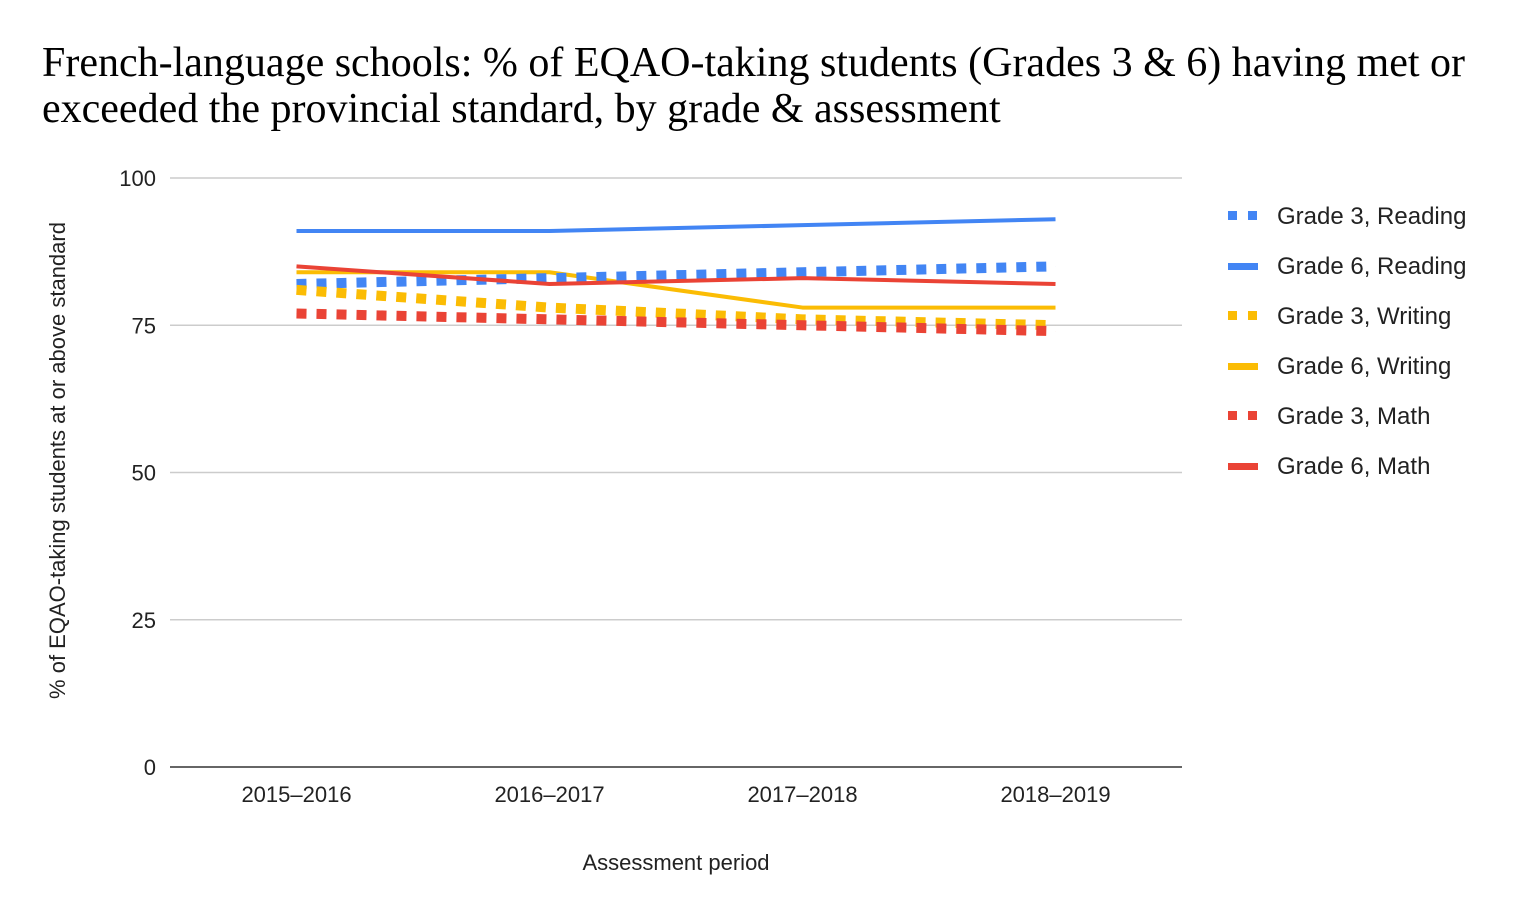 This screenshot has width=1534, height=922. I want to click on y-tick-label: 75, so click(144, 325).